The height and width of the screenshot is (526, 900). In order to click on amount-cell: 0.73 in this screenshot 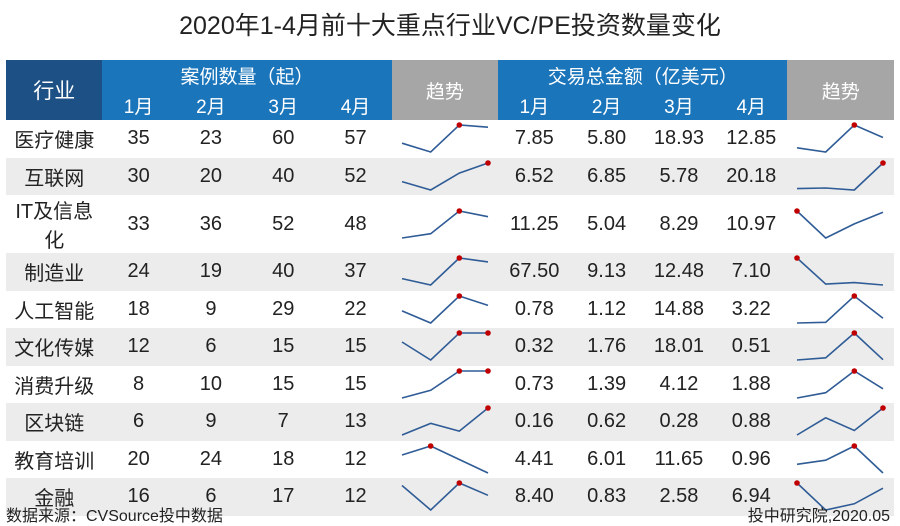, I will do `click(534, 384)`.